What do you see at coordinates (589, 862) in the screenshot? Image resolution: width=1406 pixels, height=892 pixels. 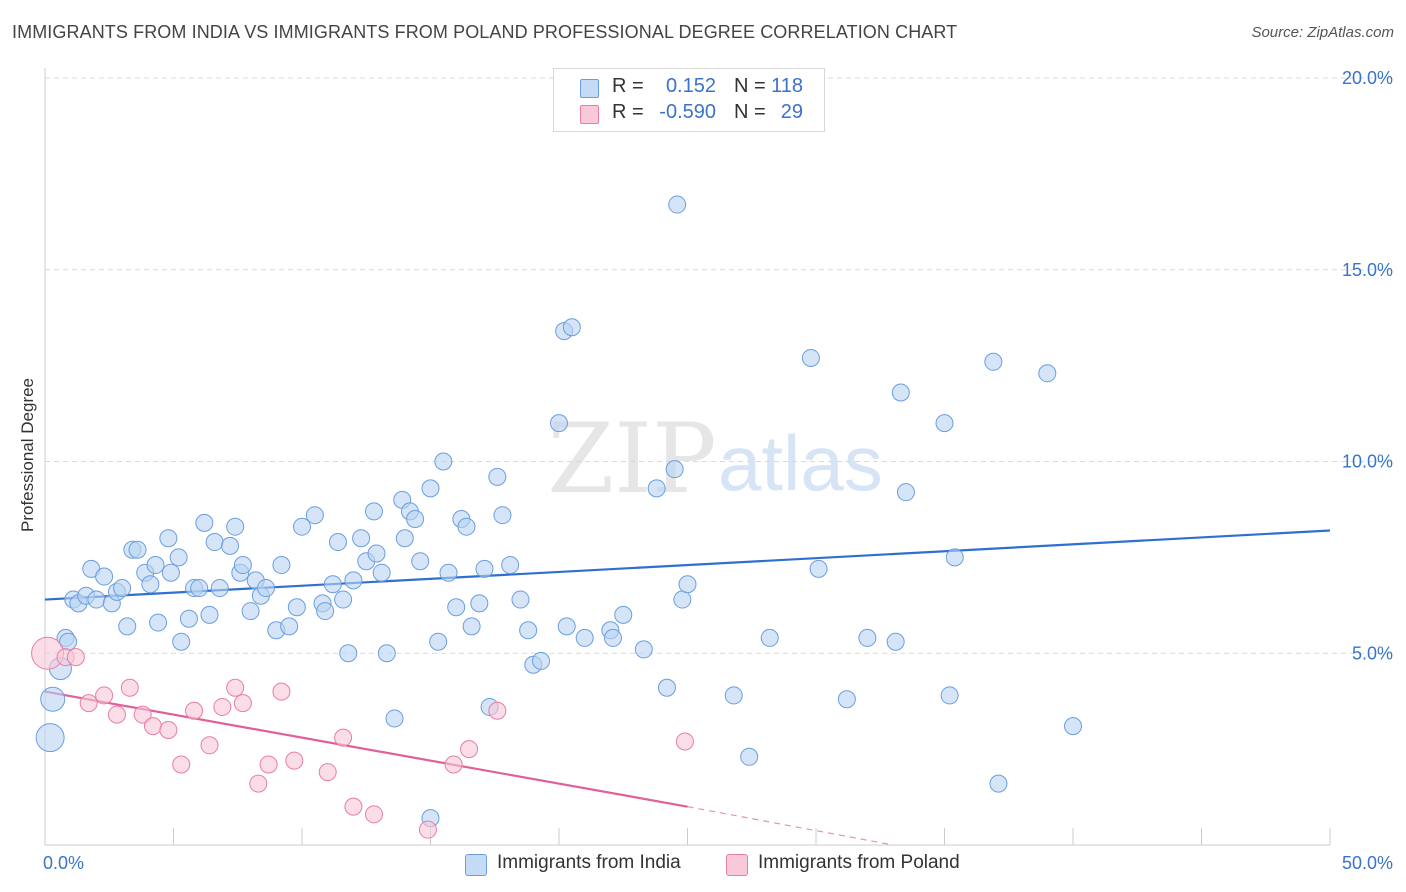 I see `legend-label-india: Immigrants from India` at bounding box center [589, 862].